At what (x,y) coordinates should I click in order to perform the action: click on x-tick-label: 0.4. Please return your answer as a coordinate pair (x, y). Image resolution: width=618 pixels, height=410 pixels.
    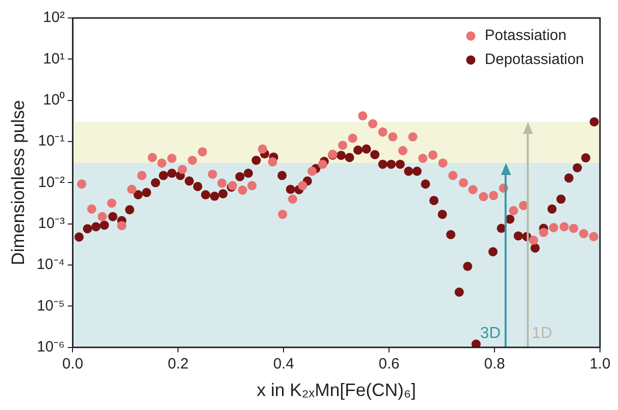
    Looking at the image, I should click on (283, 364).